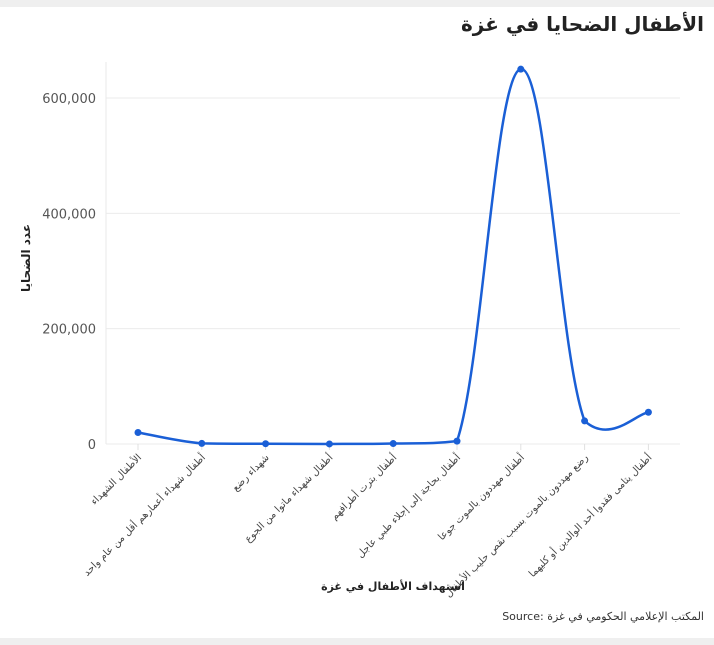 The image size is (714, 645). Describe the element at coordinates (603, 616) in the screenshot. I see `source-note: Source: المكتب الإعلامي الحكومي في غزة` at that location.